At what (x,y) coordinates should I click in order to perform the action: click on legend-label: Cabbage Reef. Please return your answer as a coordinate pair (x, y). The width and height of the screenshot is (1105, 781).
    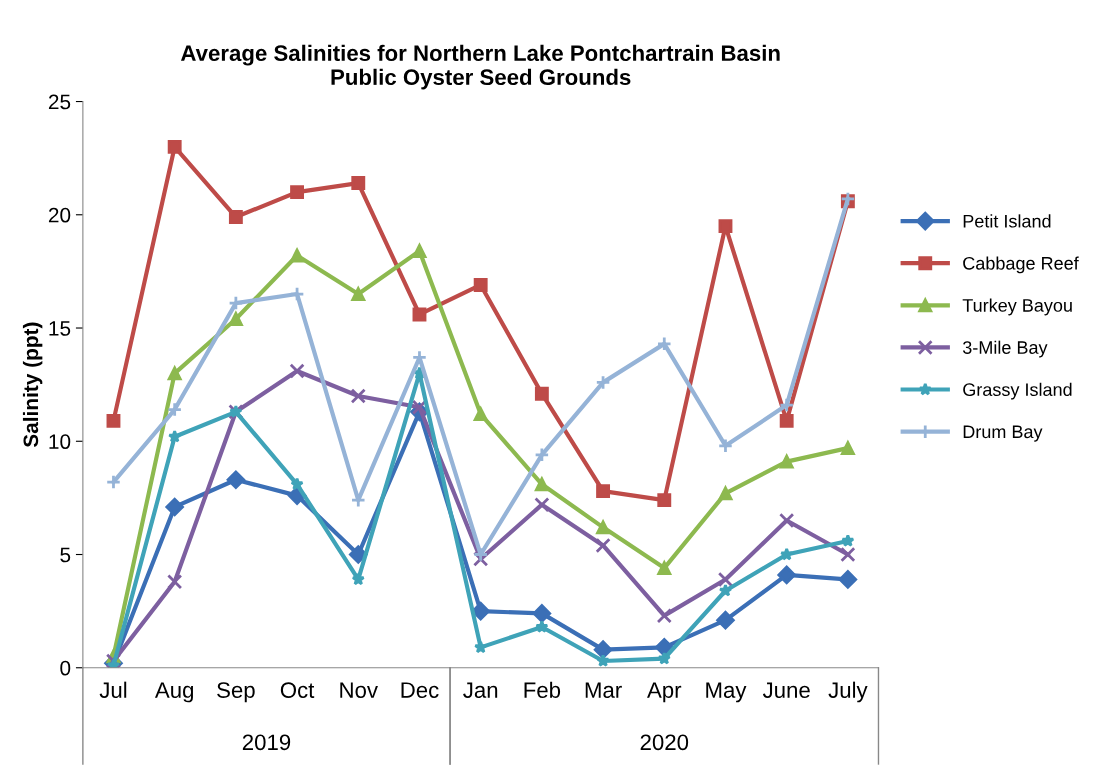
    Looking at the image, I should click on (1021, 265).